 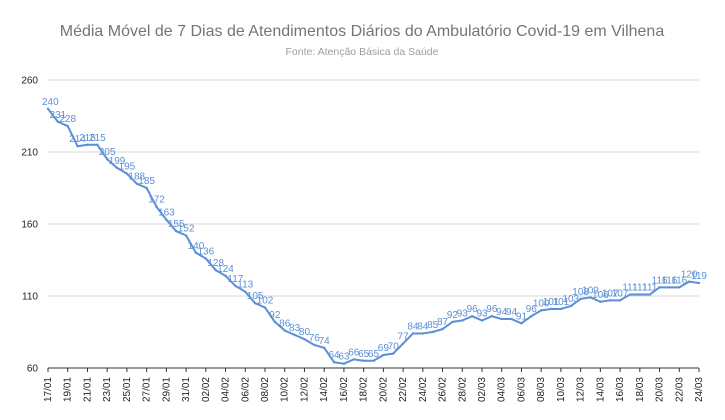 What do you see at coordinates (374, 354) in the screenshot?
I see `data-label: 65` at bounding box center [374, 354].